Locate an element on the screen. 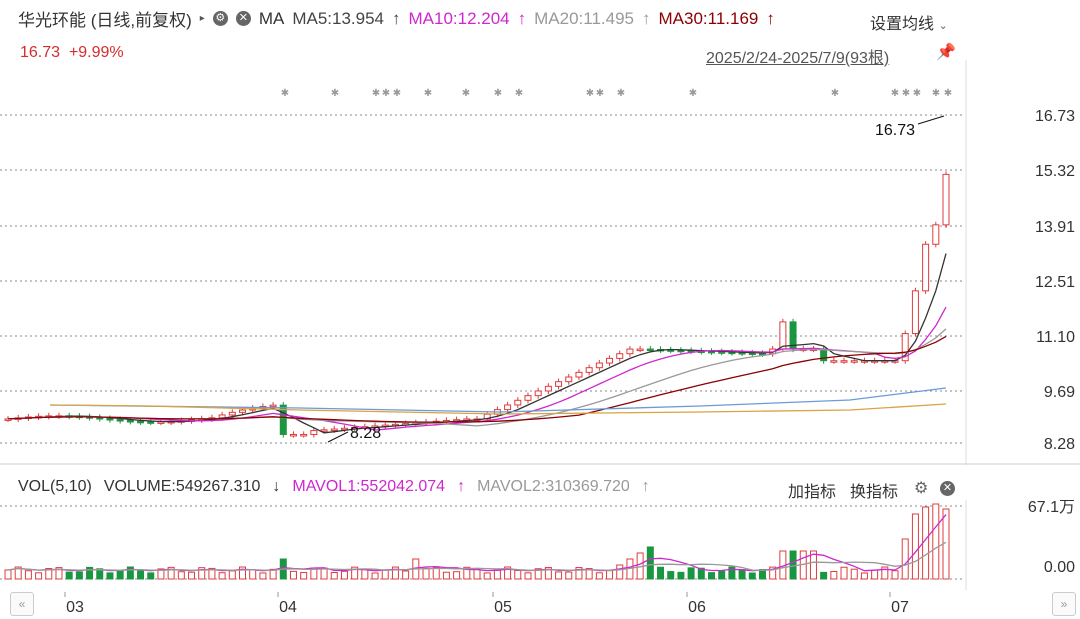 Image resolution: width=1080 pixels, height=619 pixels. month-tick-label: 07 is located at coordinates (900, 607).